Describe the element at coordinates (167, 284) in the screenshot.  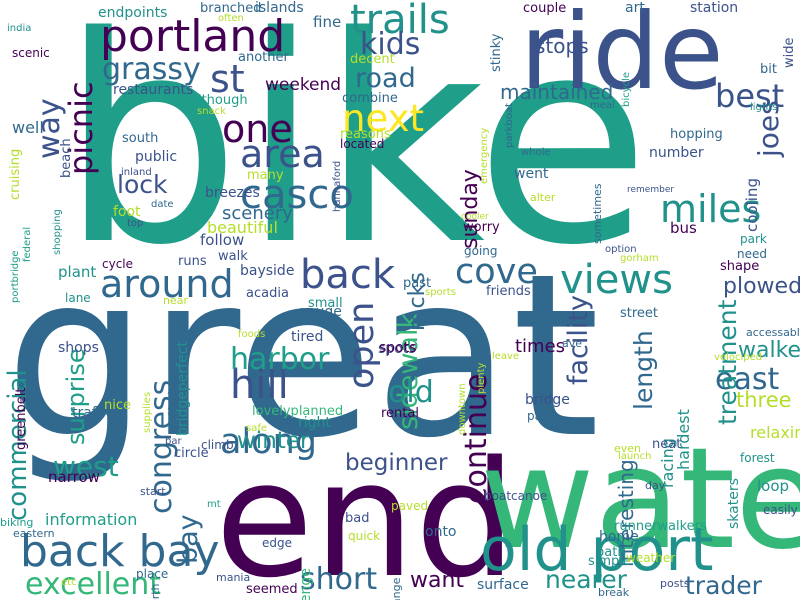
I see `word-around: around` at that location.